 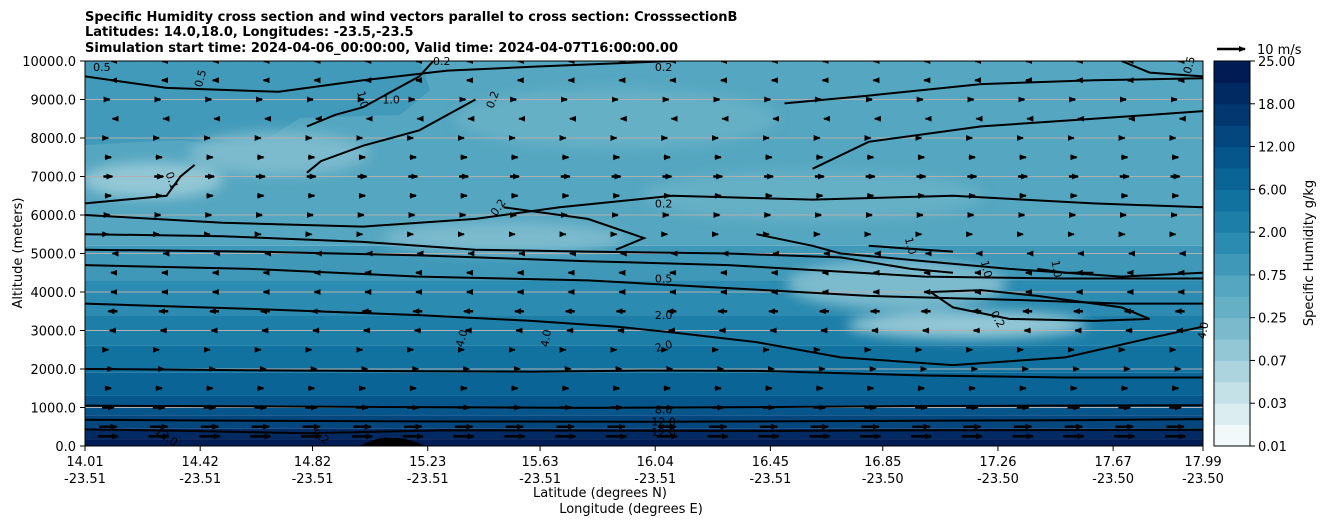 What do you see at coordinates (1272, 447) in the screenshot?
I see `colorbar-tick-label: 0.01` at bounding box center [1272, 447].